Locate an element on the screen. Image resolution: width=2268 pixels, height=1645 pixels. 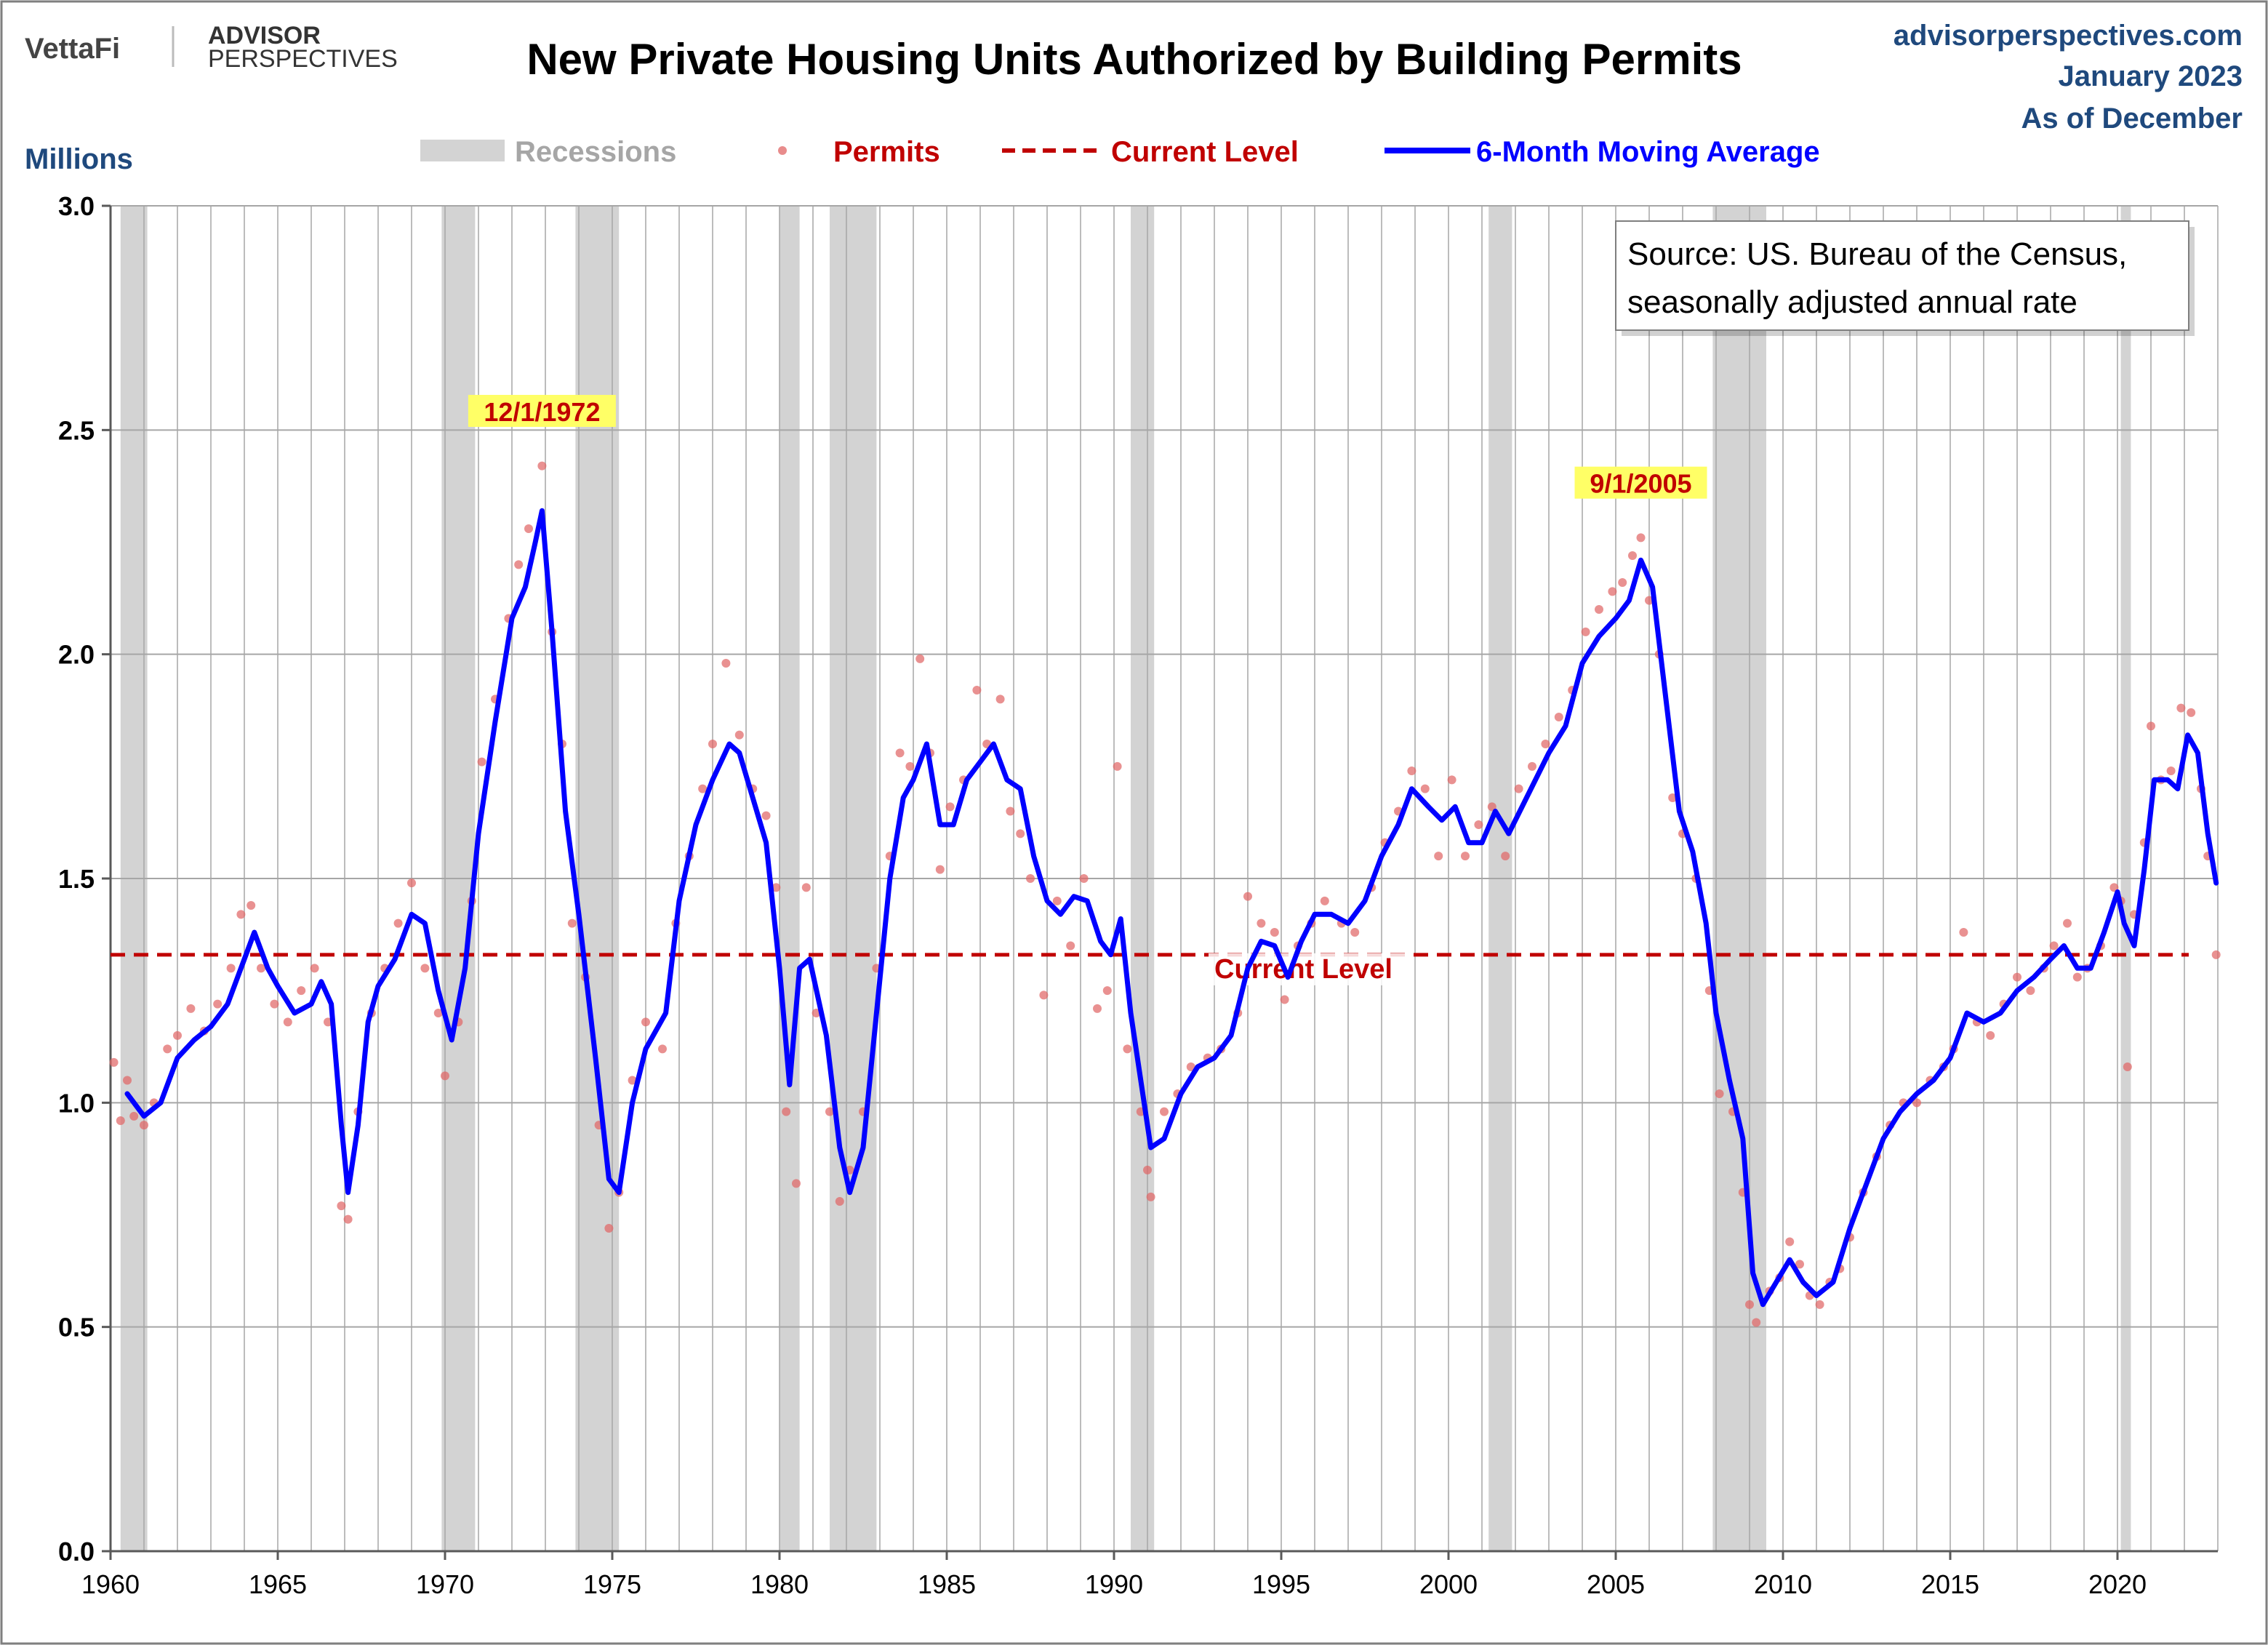
report-date: January 2023 is located at coordinates (2150, 76).